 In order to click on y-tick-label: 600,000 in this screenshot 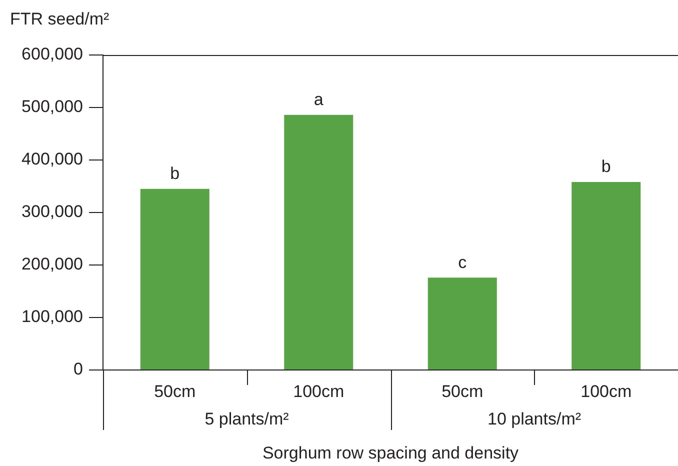, I will do `click(52, 54)`.